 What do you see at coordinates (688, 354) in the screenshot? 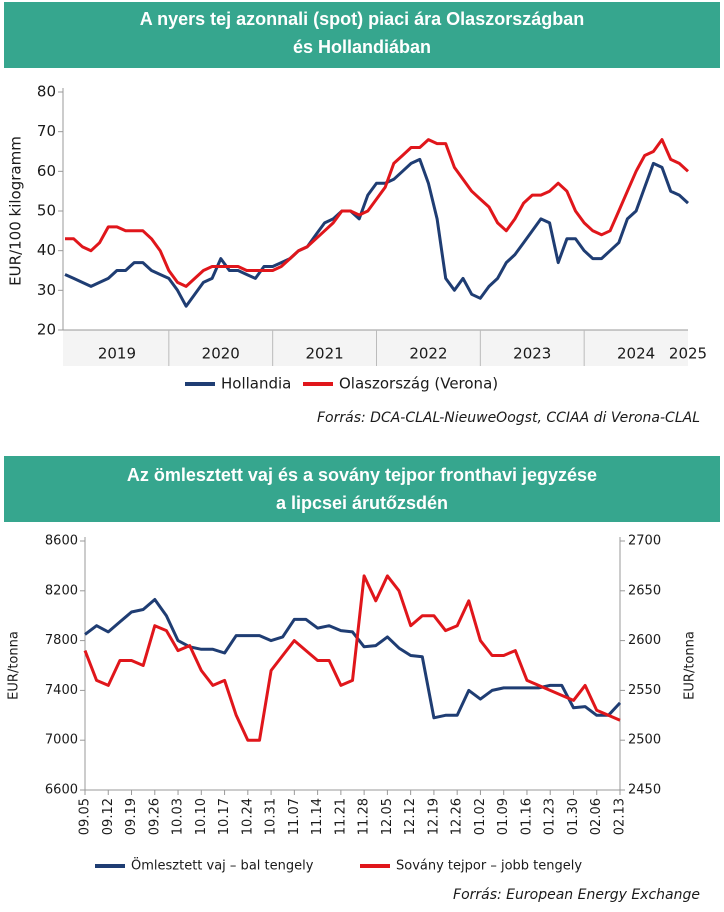
I see `x-tick-label: 2025` at bounding box center [688, 354].